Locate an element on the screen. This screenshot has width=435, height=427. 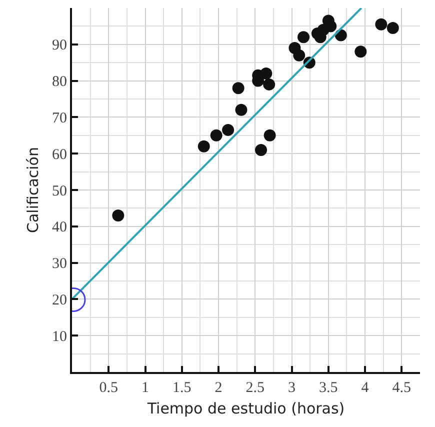
y-tick-label: 20 is located at coordinates (59, 300).